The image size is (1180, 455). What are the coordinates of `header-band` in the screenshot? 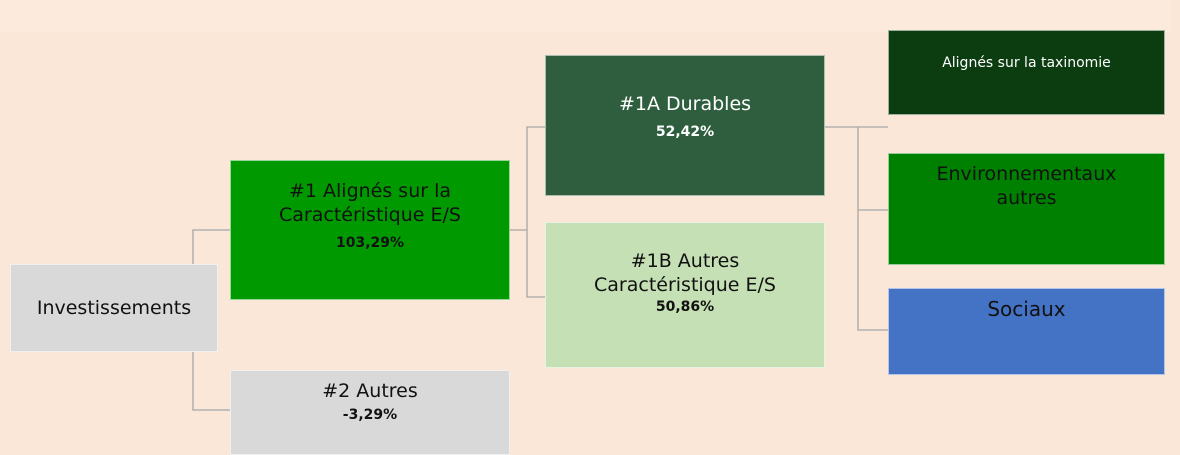 It's located at (585, 16).